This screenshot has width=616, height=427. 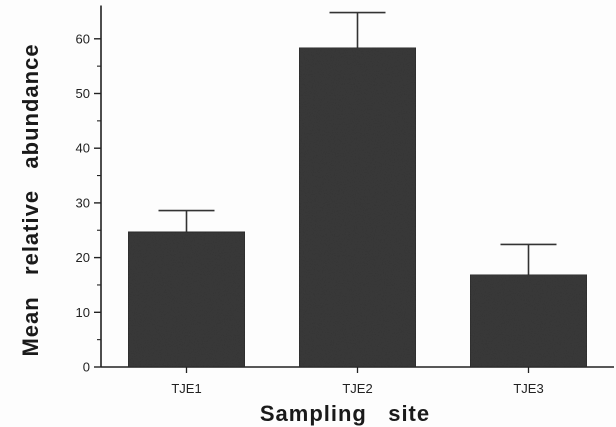 I want to click on y-axis-title: Mean relative abundance, so click(x=30, y=199).